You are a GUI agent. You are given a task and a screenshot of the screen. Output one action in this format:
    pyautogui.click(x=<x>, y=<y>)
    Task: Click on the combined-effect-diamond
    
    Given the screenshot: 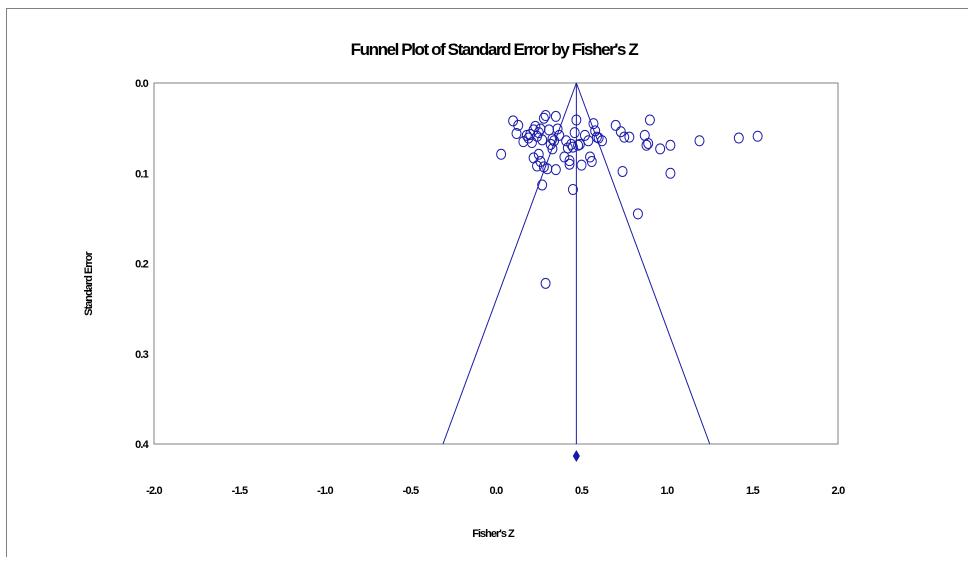 What is the action you would take?
    pyautogui.click(x=576, y=456)
    